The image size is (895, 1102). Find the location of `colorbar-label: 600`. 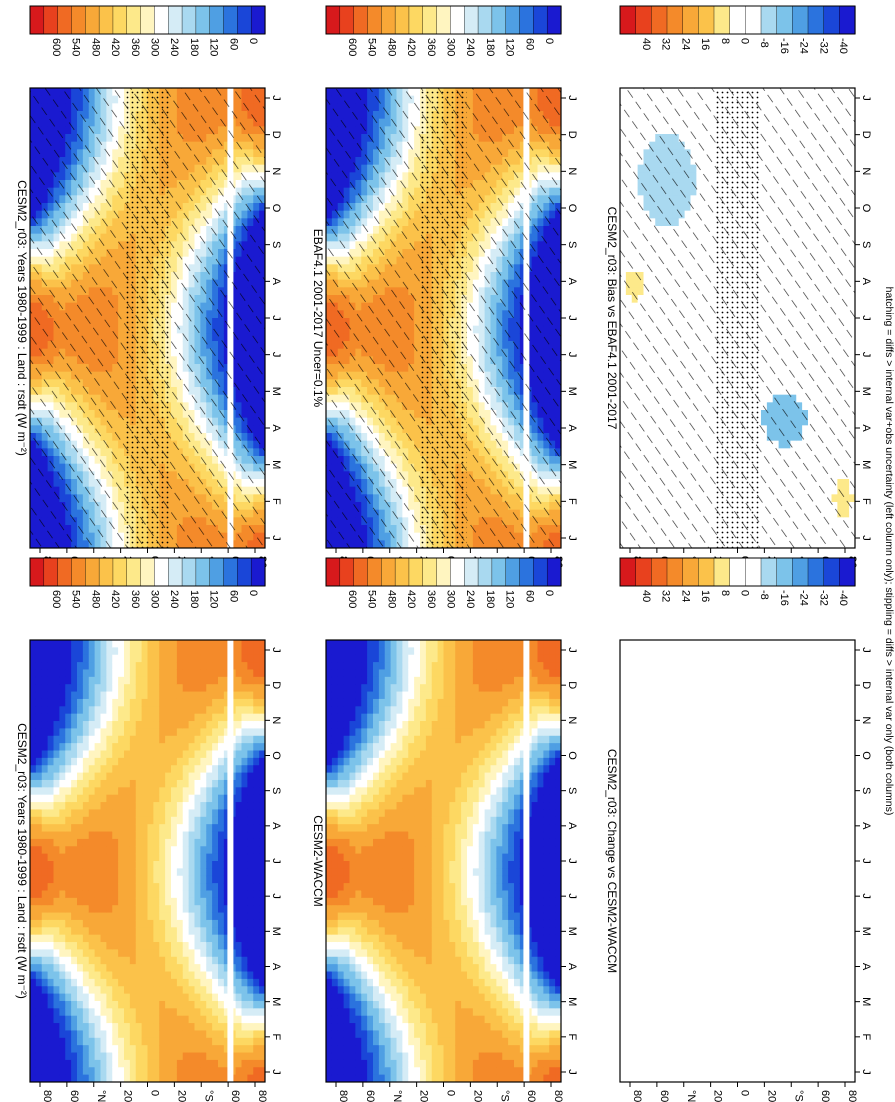

colorbar-label: 600 is located at coordinates (56, 47).